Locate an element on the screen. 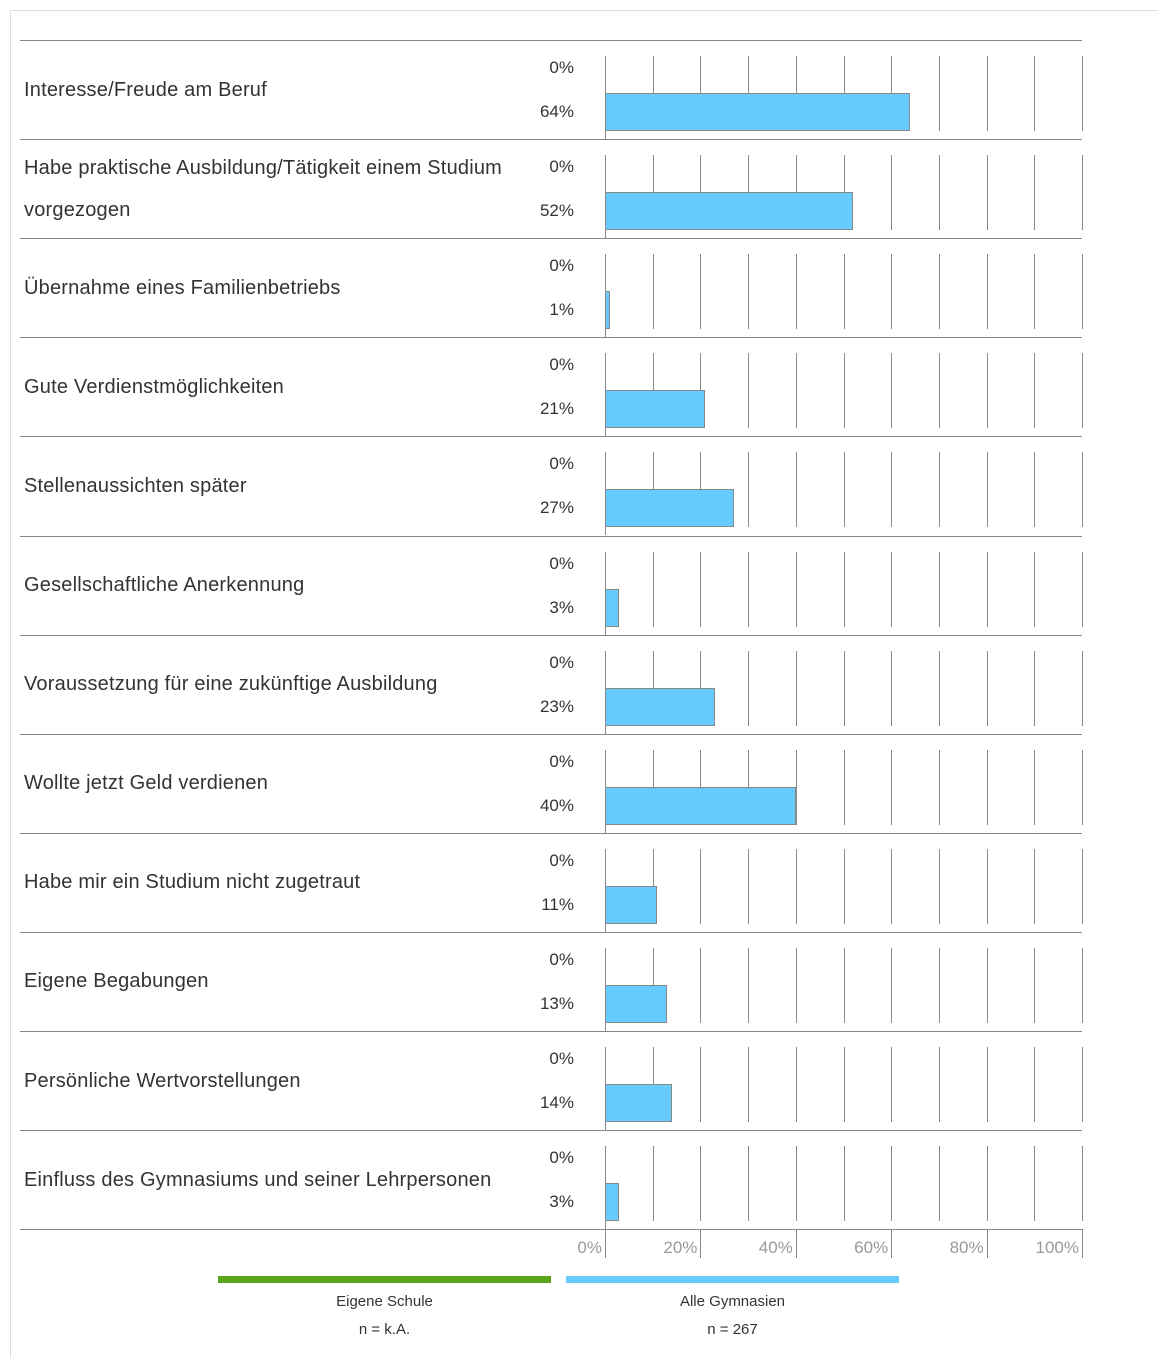  value-label: 64% is located at coordinates (556, 111).